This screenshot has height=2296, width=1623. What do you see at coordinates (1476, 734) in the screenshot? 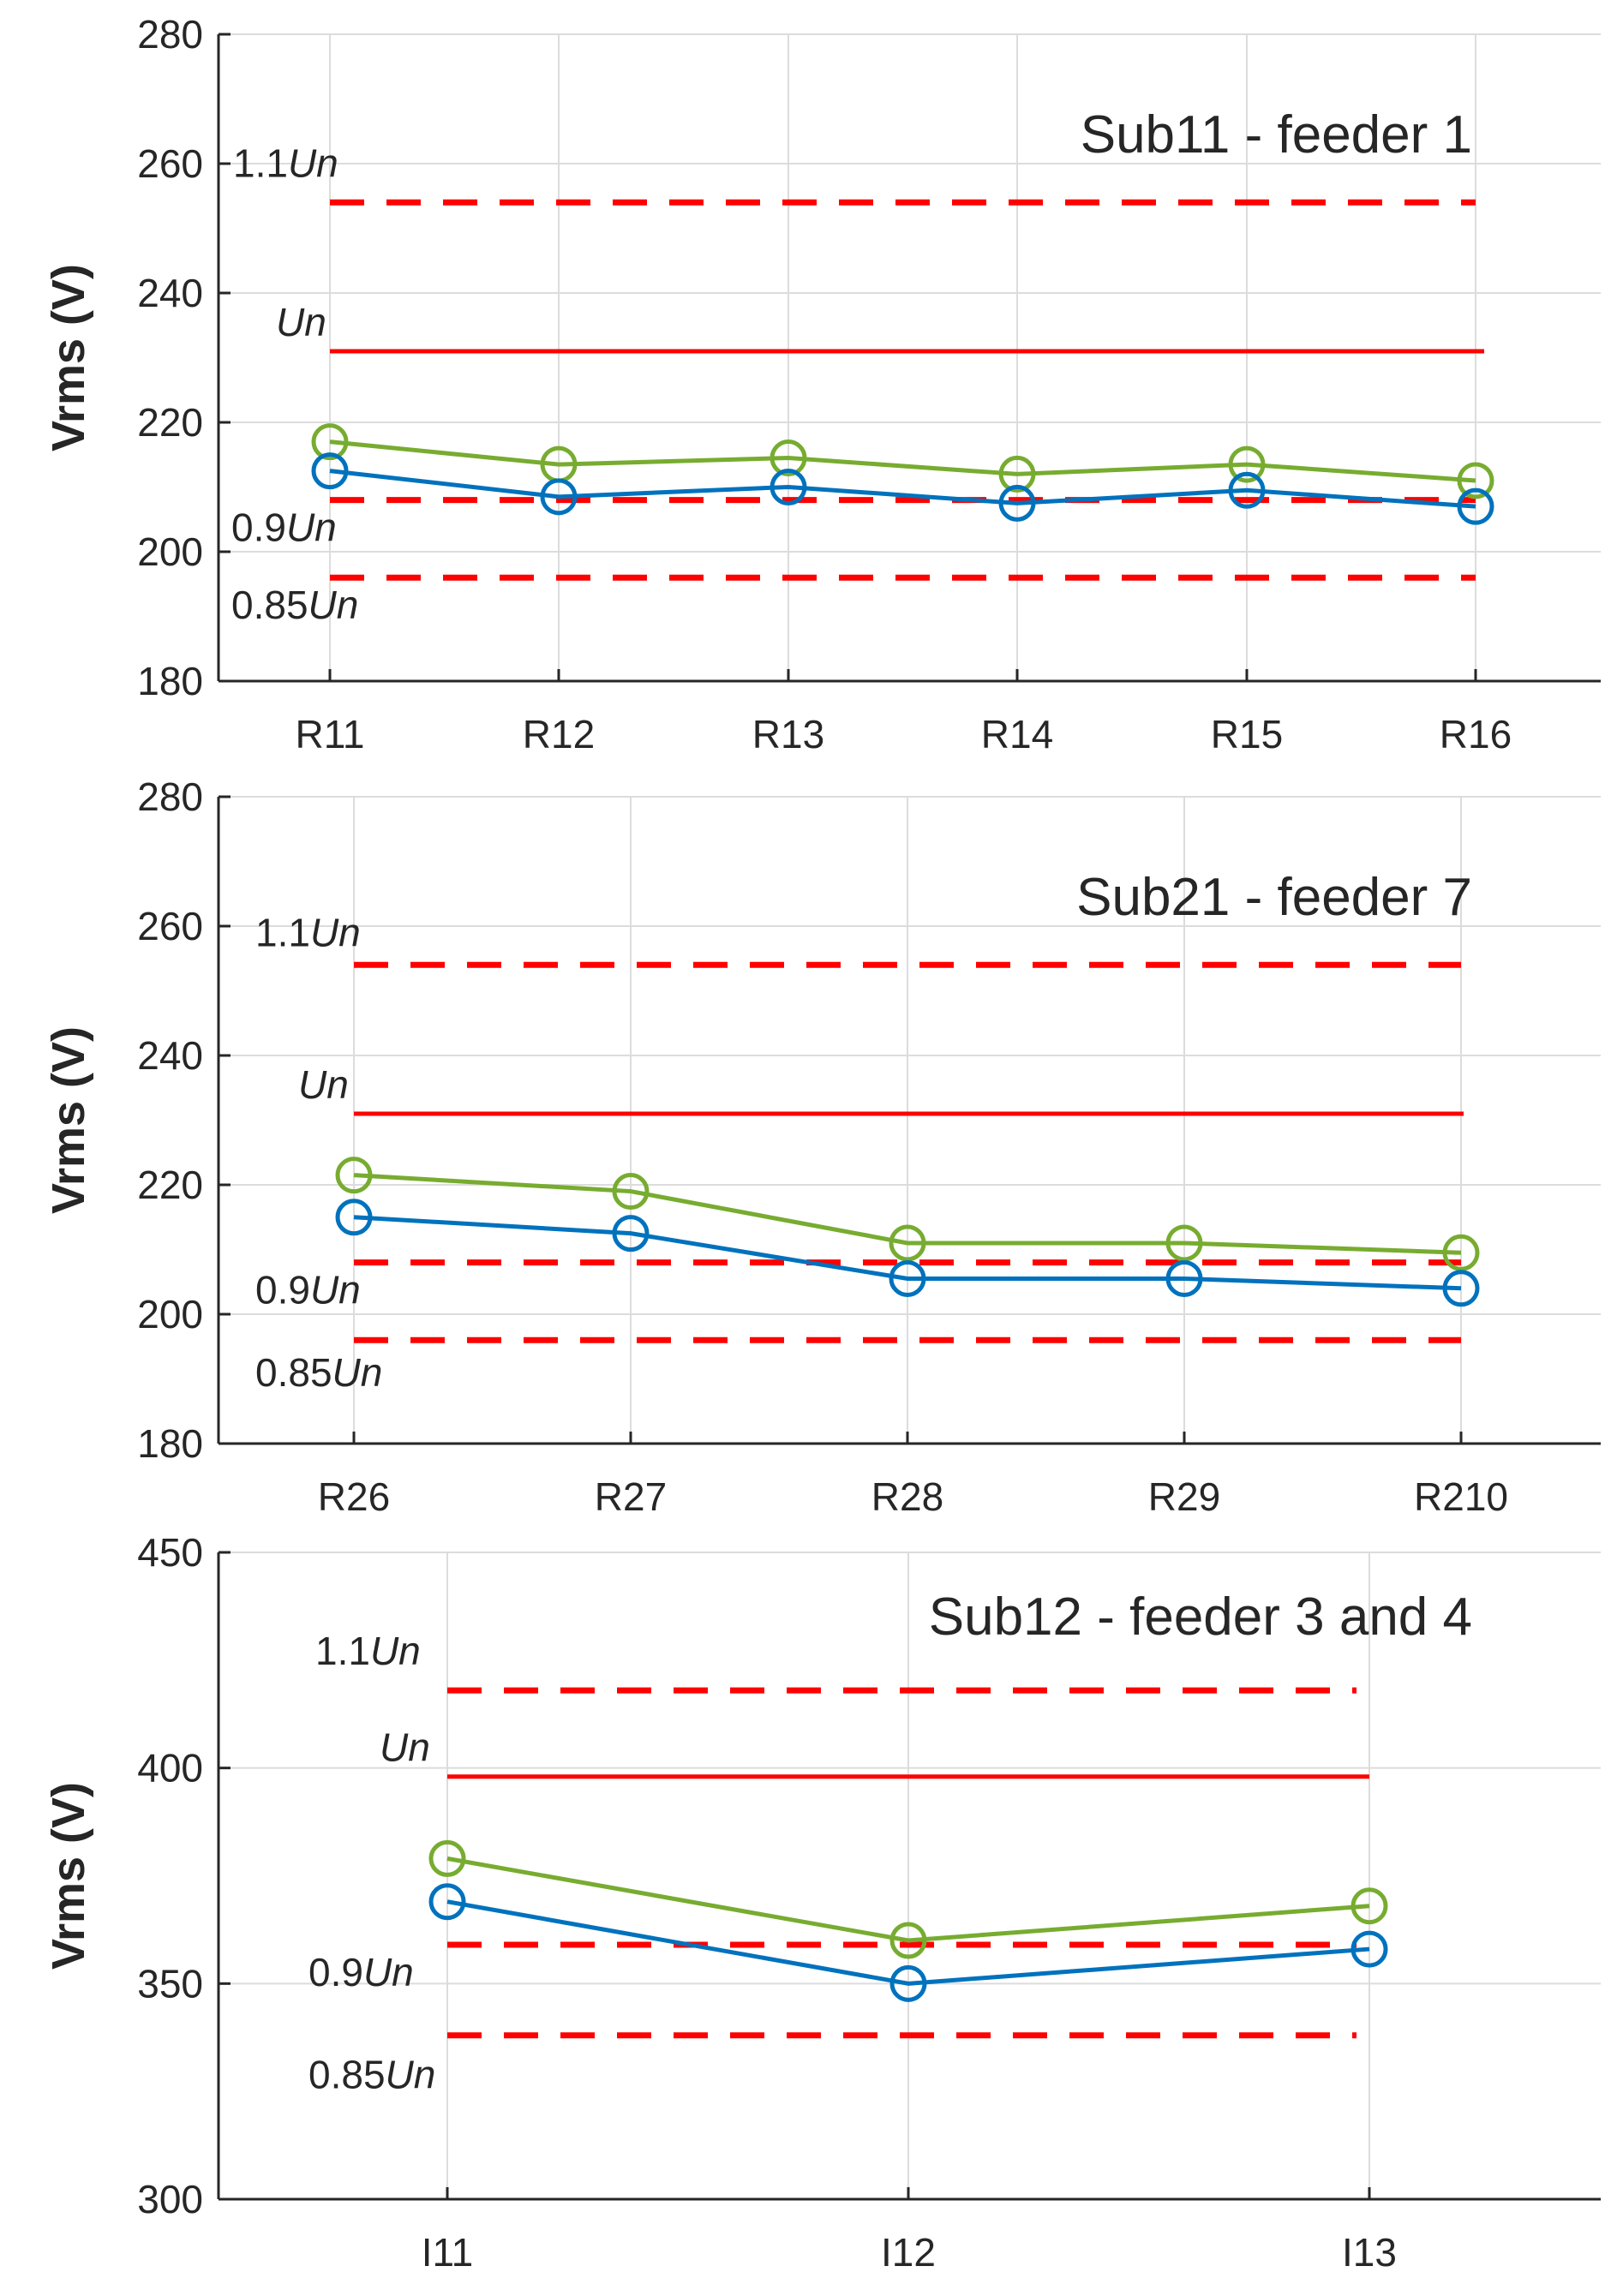
I see `x-tick-label: R16` at bounding box center [1476, 734].